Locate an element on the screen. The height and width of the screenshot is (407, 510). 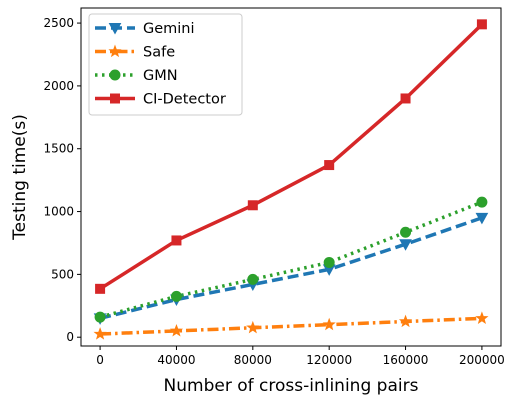
y-tick-label: 0 is located at coordinates (70, 337).